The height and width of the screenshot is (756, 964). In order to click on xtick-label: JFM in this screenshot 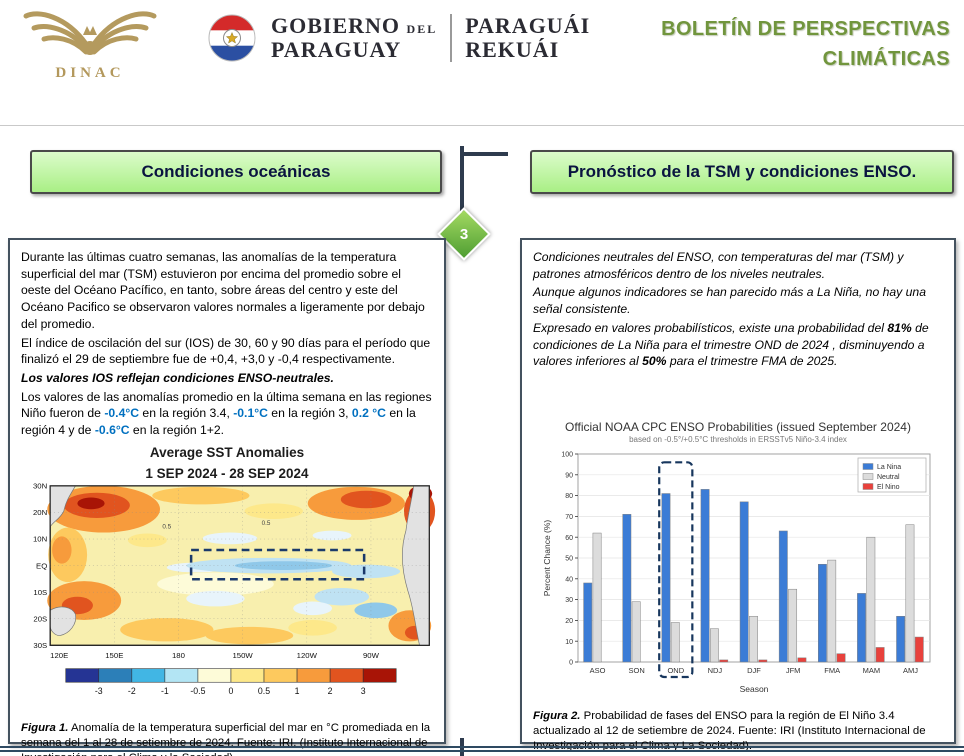, I will do `click(793, 670)`.